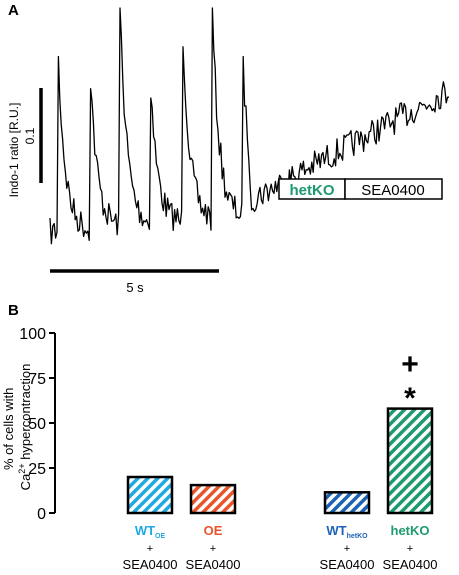  I want to click on significance-plus: +, so click(410, 364).